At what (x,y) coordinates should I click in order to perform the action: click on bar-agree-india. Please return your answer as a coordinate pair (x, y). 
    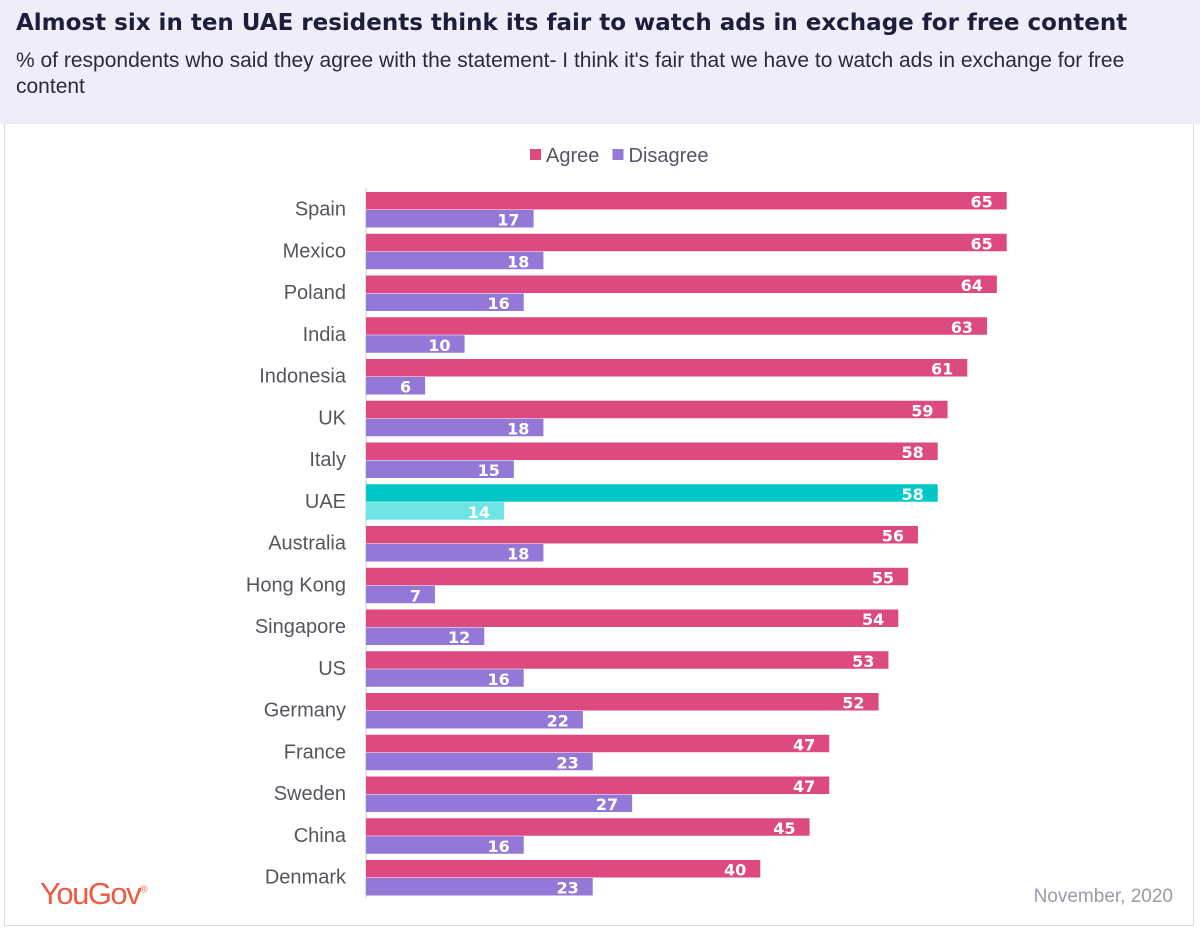
    Looking at the image, I should click on (676, 326).